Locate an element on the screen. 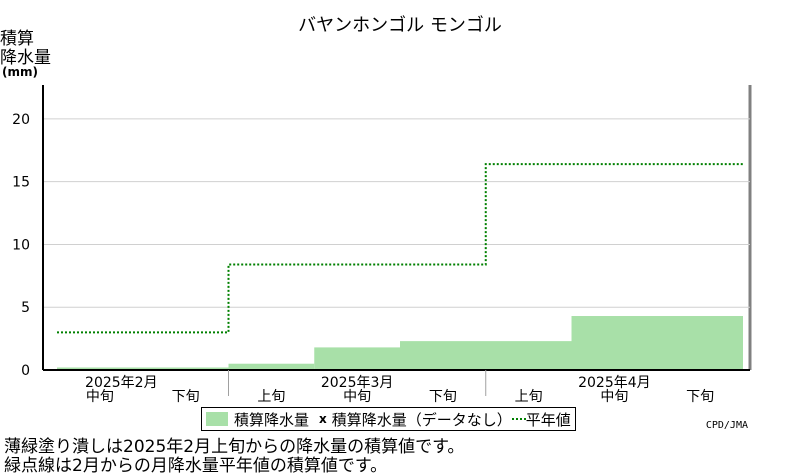  legend: 積算降水量 x 積算降水量（データなし） 平年値 is located at coordinates (388, 419).